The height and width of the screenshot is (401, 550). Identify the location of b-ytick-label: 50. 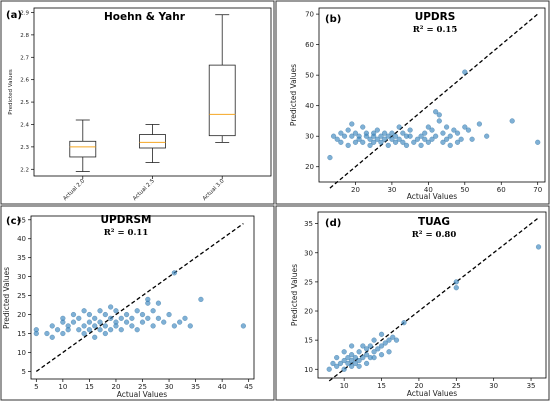
(309, 76).